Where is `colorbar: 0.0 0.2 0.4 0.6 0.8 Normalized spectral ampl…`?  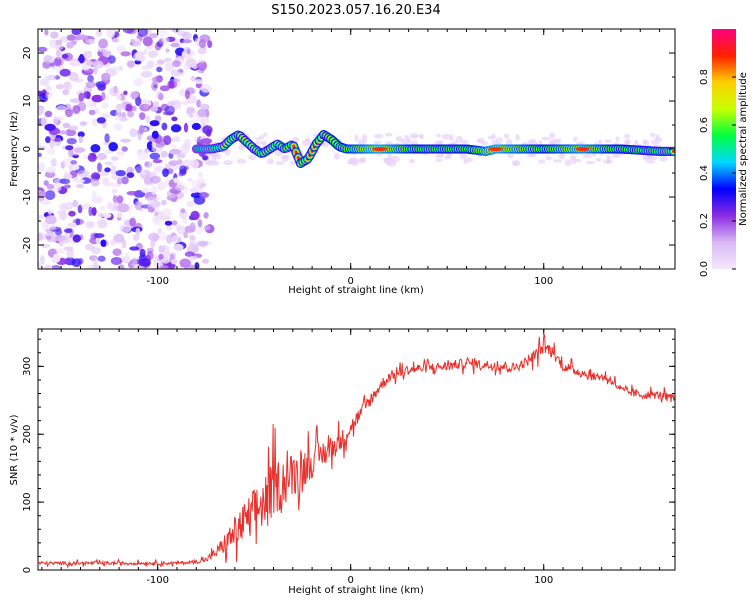 colorbar: 0.0 0.2 0.4 0.6 0.8 Normalized spectral ampl… is located at coordinates (724, 153).